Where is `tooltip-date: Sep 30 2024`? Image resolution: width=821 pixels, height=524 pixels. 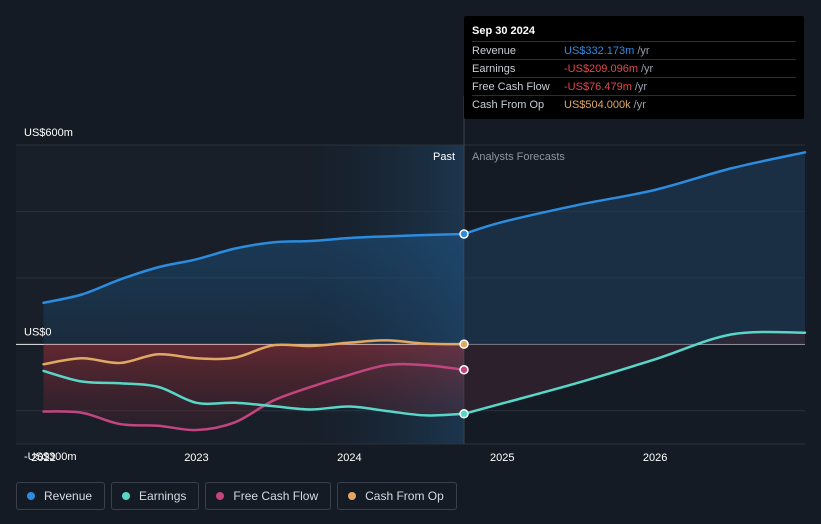 tooltip-date: Sep 30 2024 is located at coordinates (503, 31).